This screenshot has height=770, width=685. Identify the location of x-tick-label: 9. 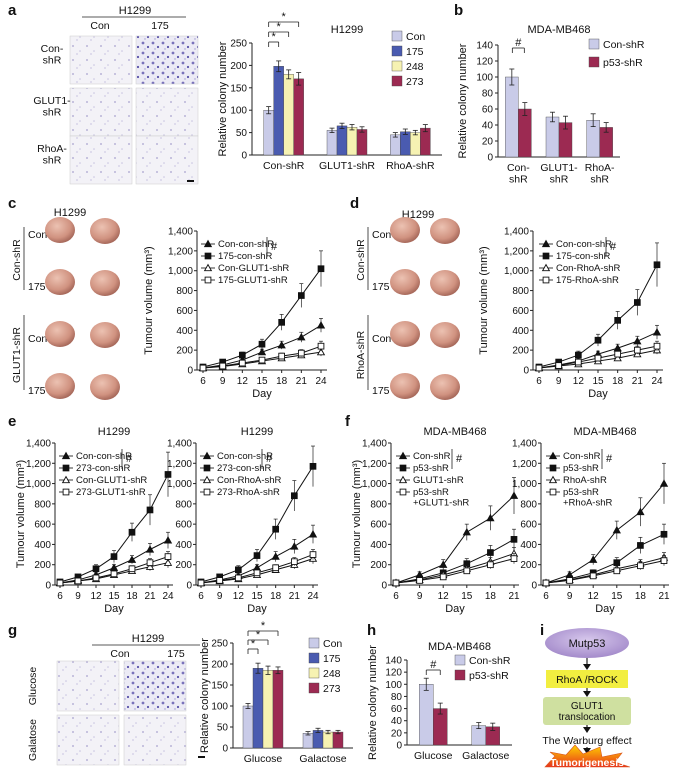
(78, 596).